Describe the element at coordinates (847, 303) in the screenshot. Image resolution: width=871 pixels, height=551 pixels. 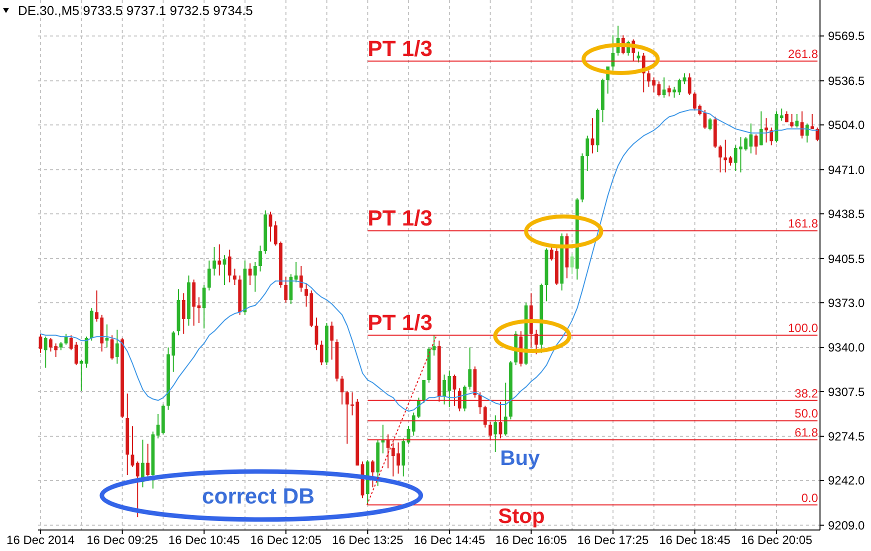
I see `y-tick-label: 9373.0` at that location.